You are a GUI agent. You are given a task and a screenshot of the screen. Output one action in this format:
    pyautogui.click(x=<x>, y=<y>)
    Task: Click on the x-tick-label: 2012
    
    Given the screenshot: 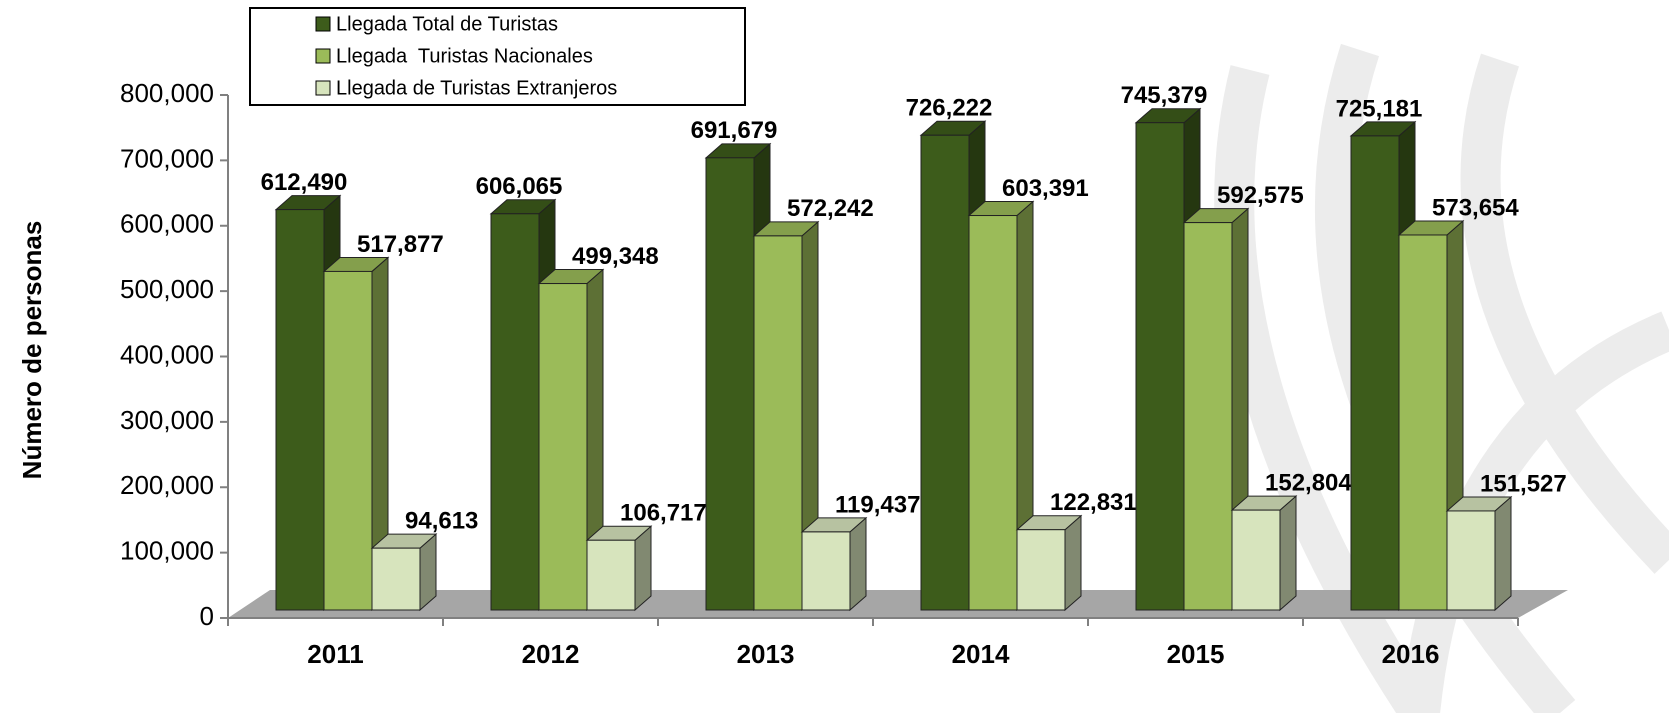 What is the action you would take?
    pyautogui.click(x=551, y=654)
    